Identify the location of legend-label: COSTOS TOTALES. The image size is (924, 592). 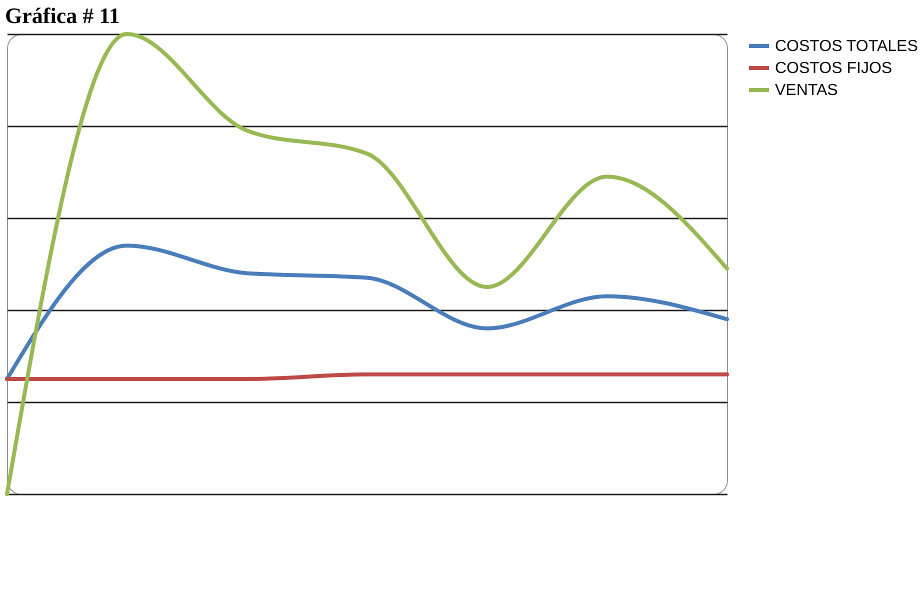
(846, 46).